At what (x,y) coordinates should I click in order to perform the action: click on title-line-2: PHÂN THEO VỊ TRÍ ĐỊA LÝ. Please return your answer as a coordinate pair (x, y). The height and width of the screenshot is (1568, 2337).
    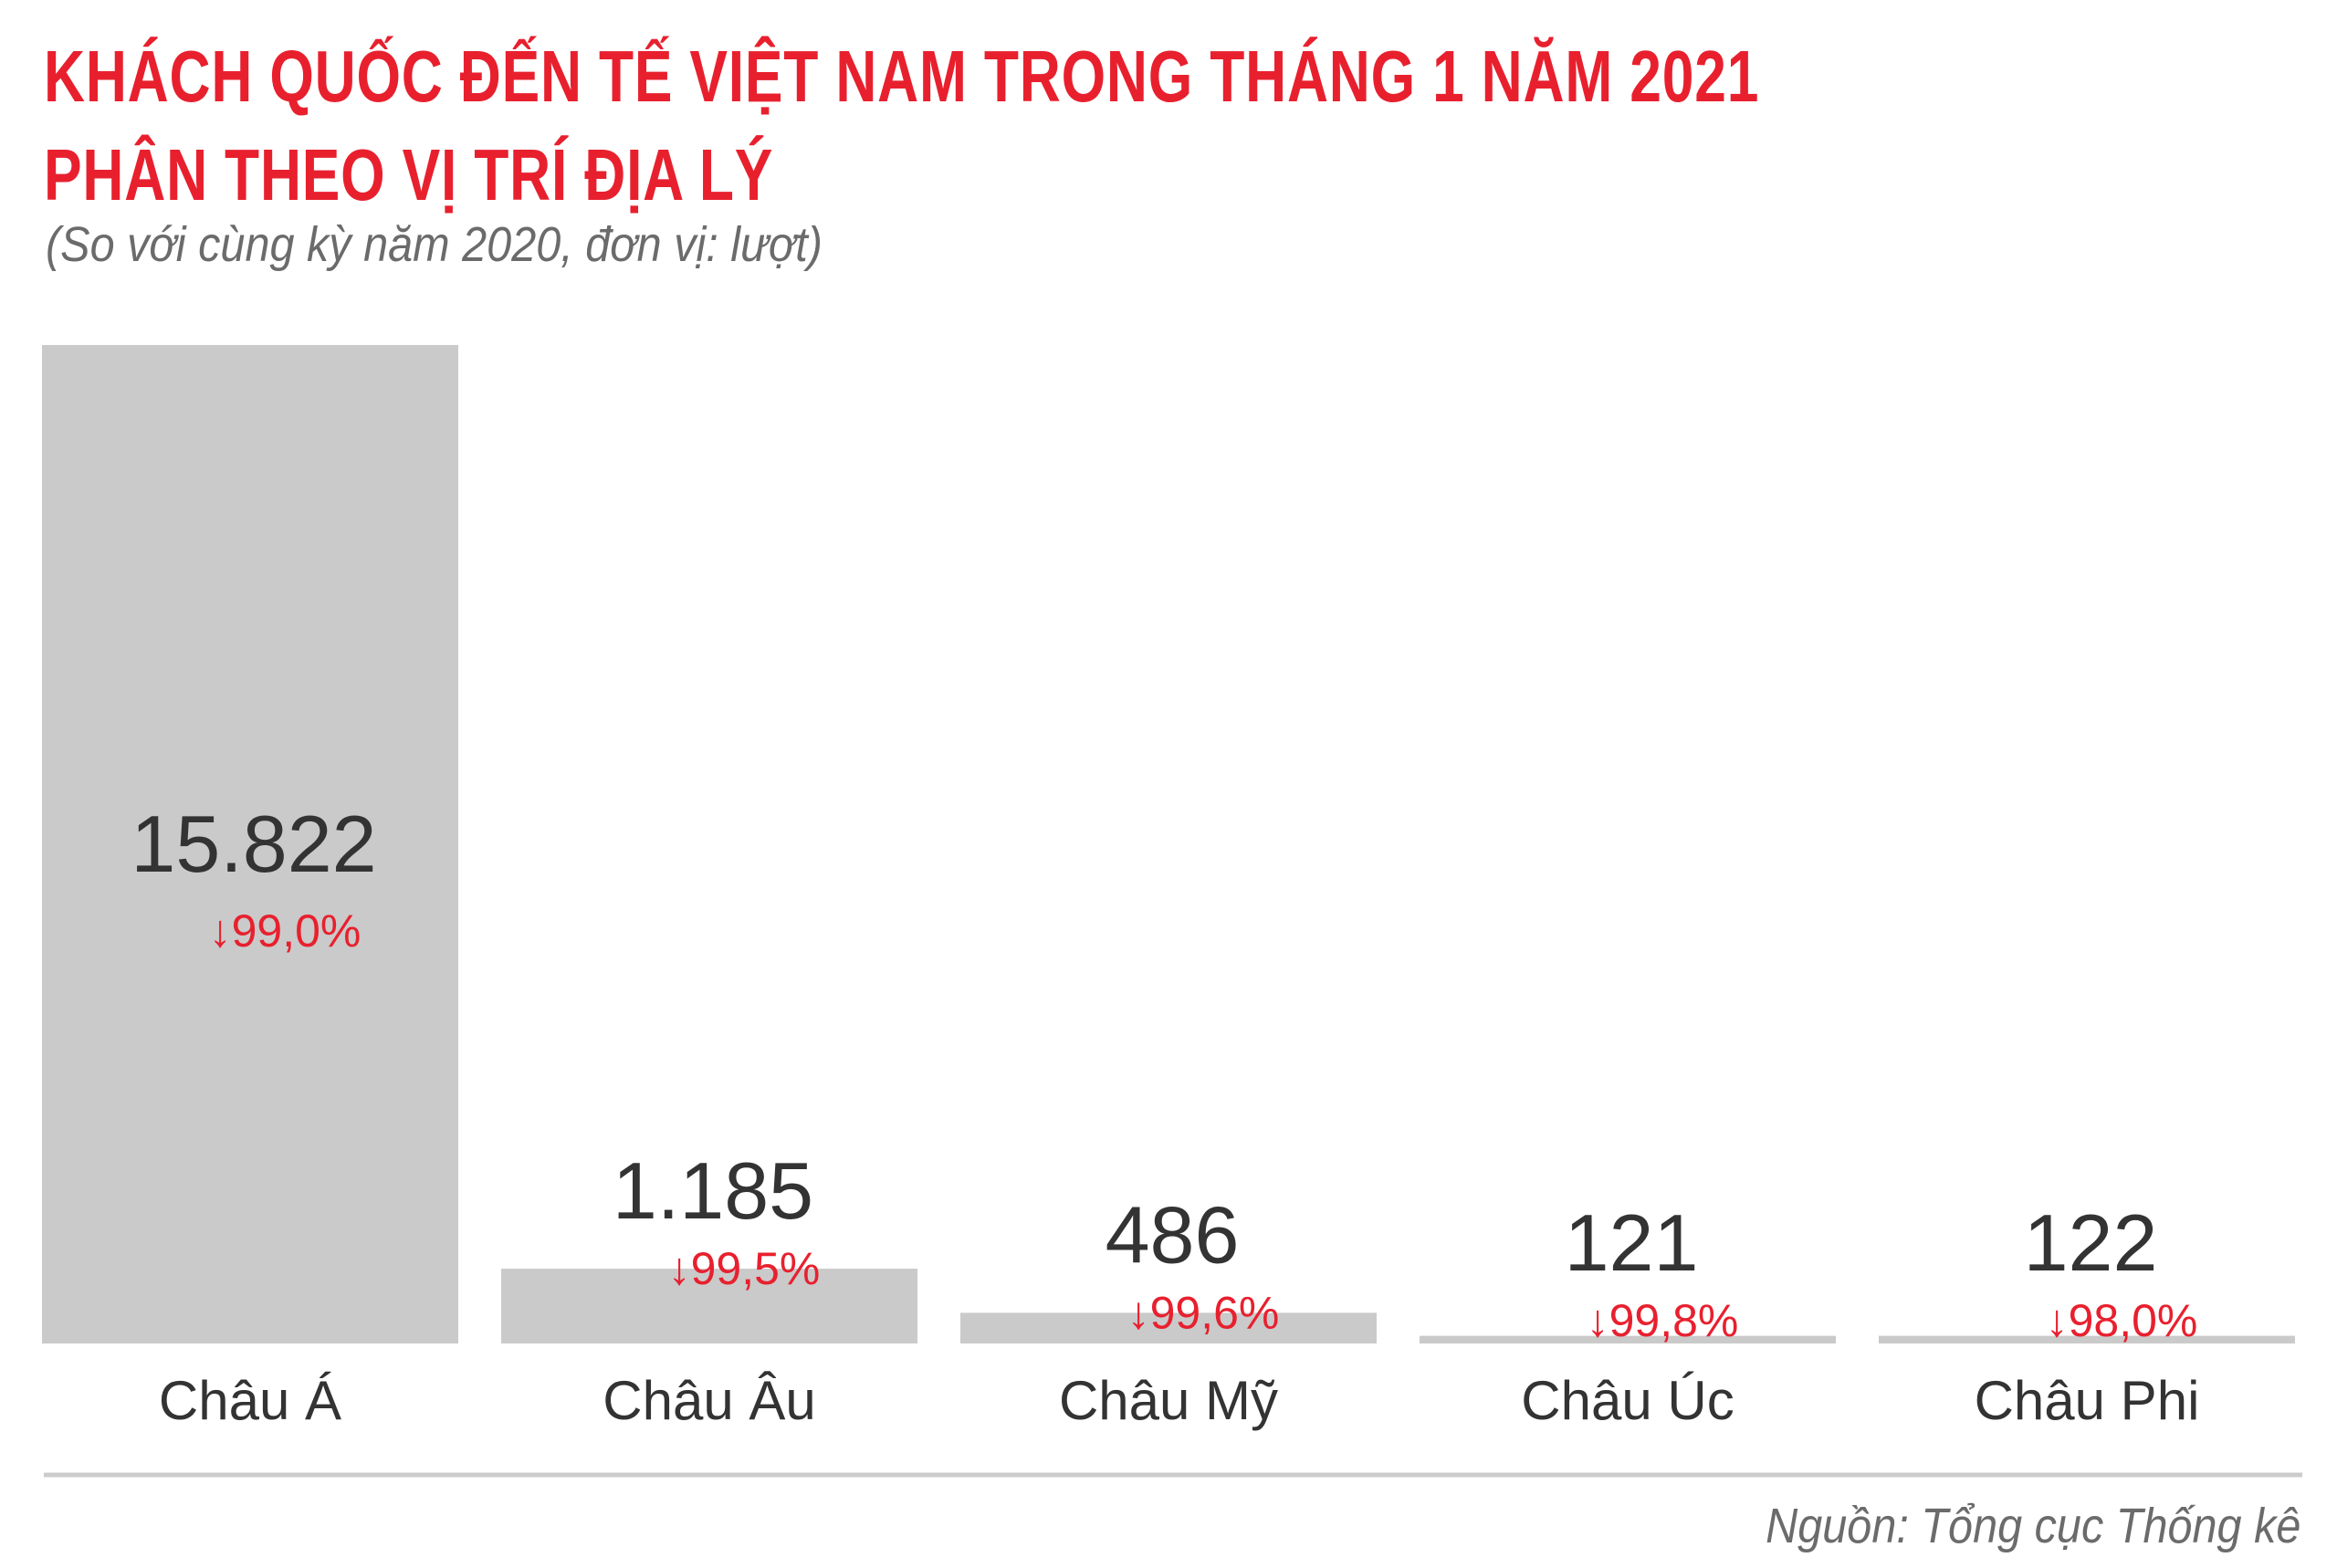
    Looking at the image, I should click on (409, 174).